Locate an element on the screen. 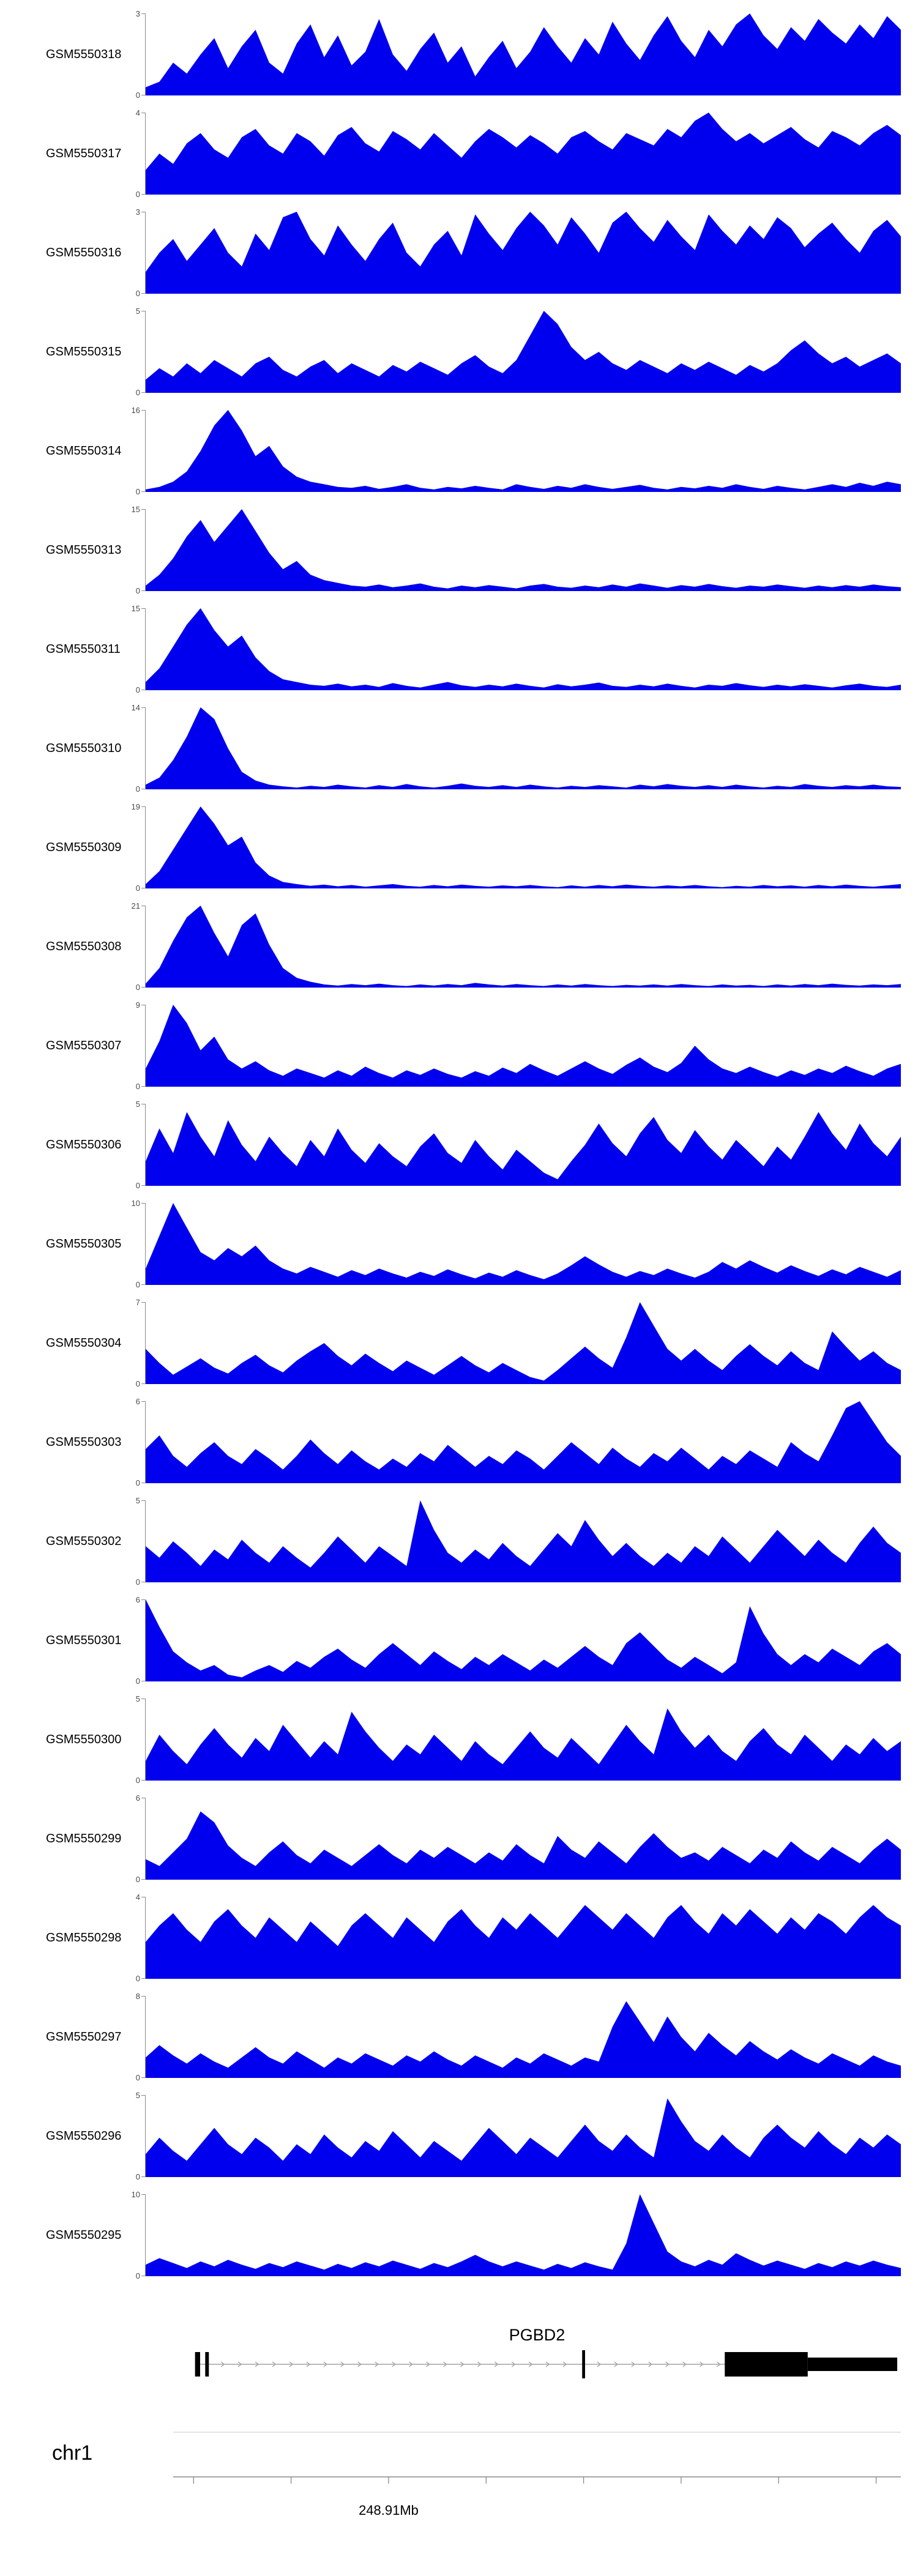 This screenshot has height=2576, width=918. track-label: GSM5550314 is located at coordinates (84, 451).